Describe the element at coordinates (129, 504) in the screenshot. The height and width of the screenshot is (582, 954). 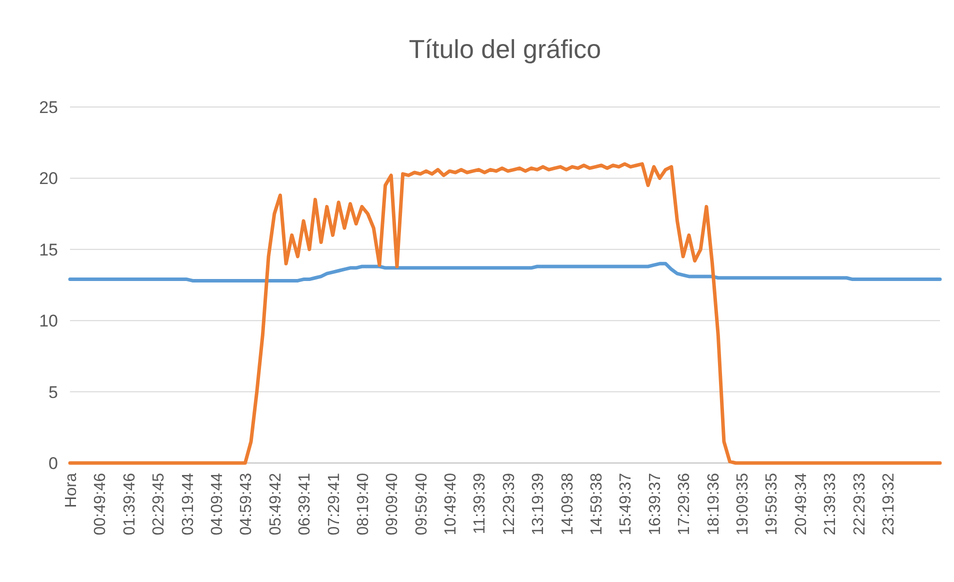
I see `x-tick-label: 01:39:46` at that location.